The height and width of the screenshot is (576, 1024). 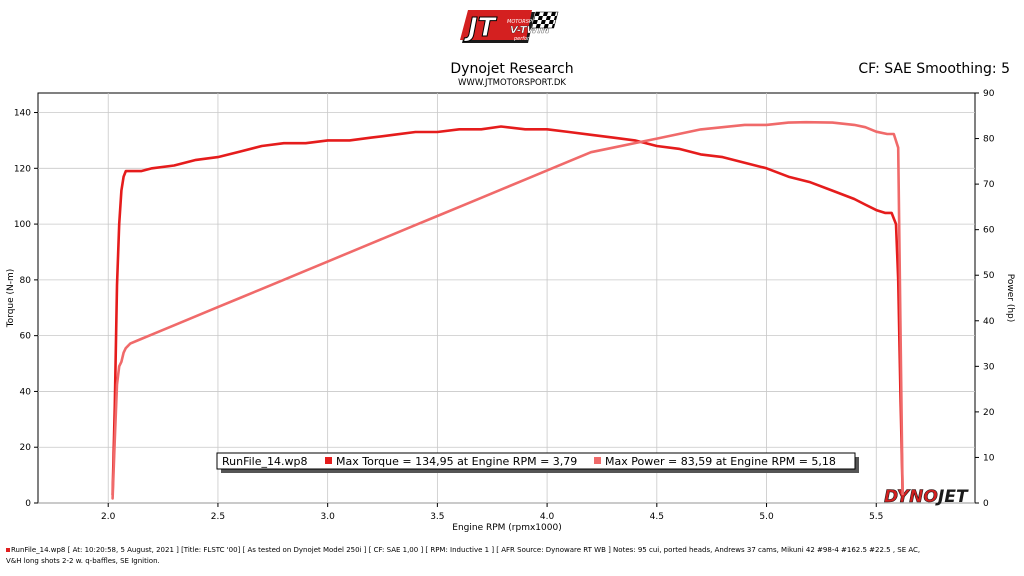 What do you see at coordinates (8, 550) in the screenshot?
I see `run-marker-icon` at bounding box center [8, 550].